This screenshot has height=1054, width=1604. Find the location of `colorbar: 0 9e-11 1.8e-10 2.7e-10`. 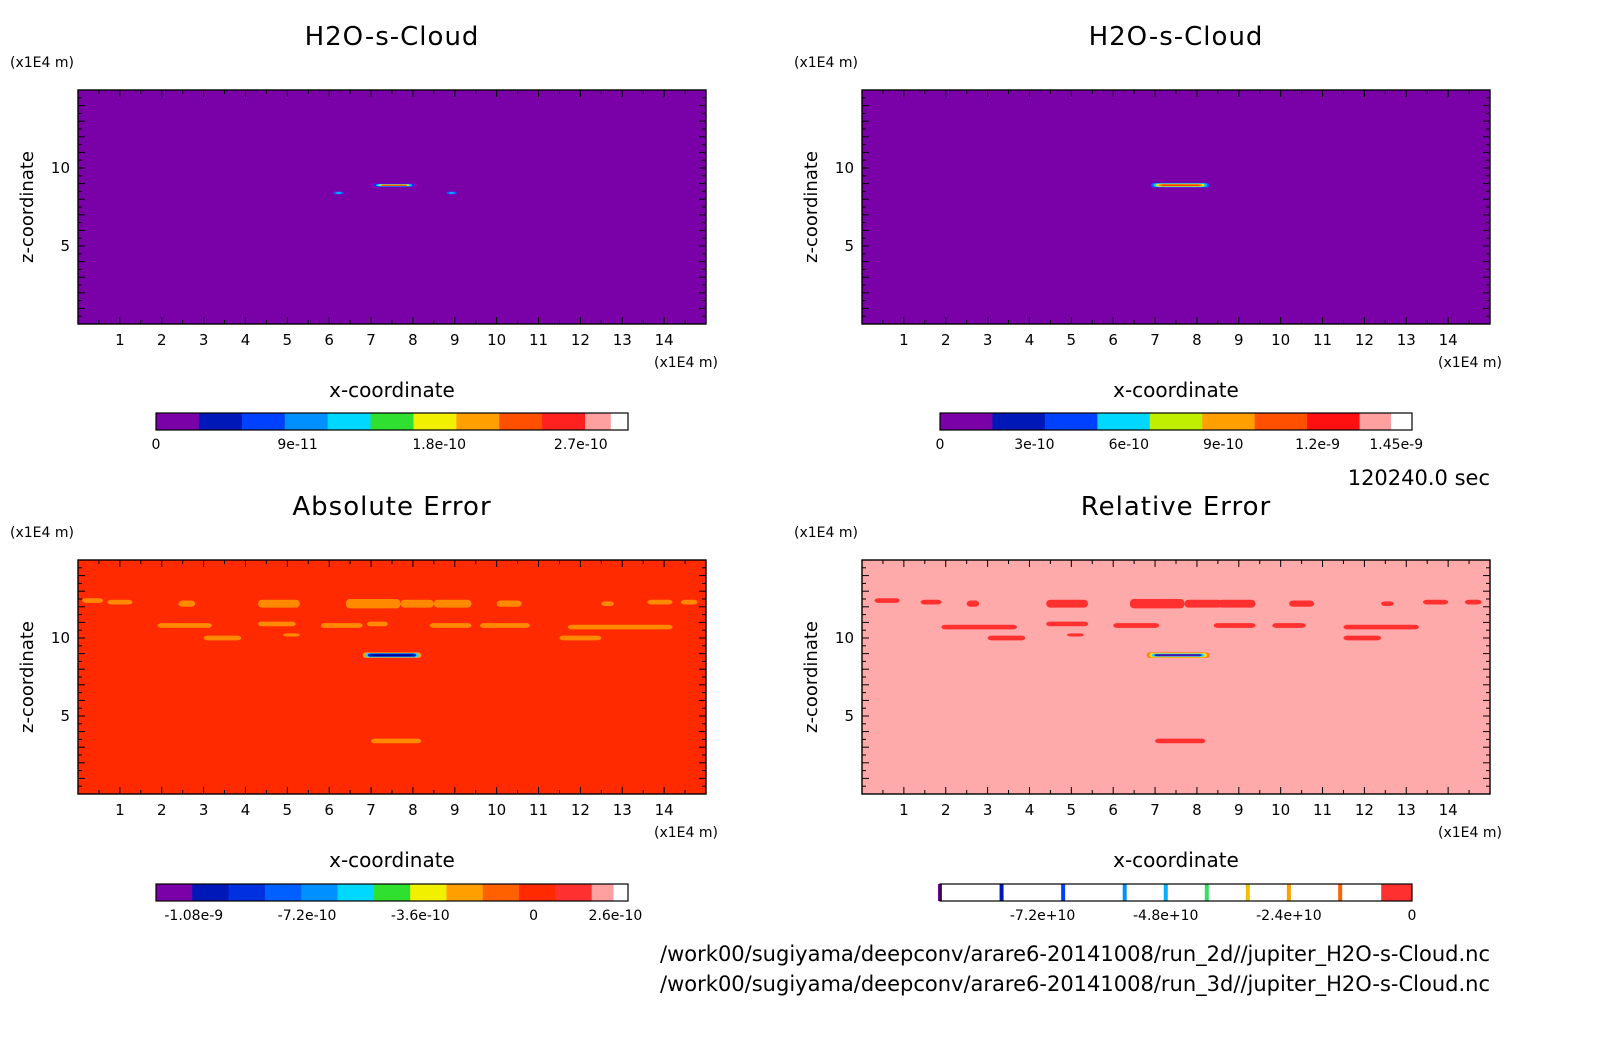

colorbar: 0 9e-11 1.8e-10 2.7e-10 is located at coordinates (390, 432).